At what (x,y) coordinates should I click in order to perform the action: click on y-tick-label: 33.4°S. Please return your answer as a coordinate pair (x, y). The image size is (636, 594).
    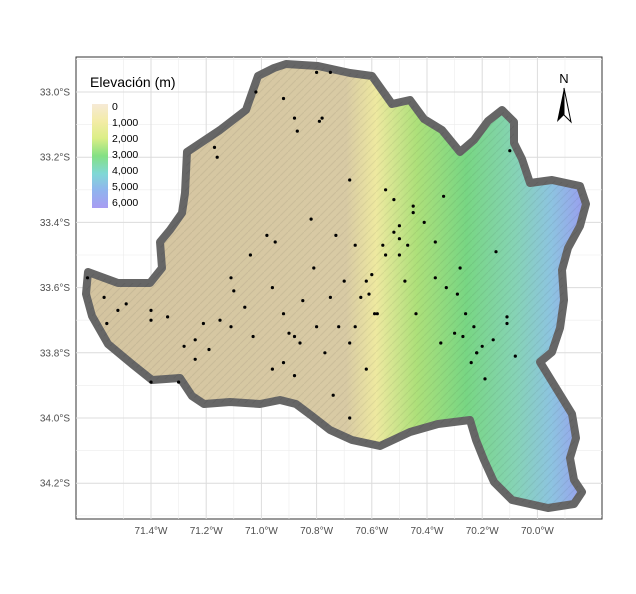
    Looking at the image, I should click on (55, 223).